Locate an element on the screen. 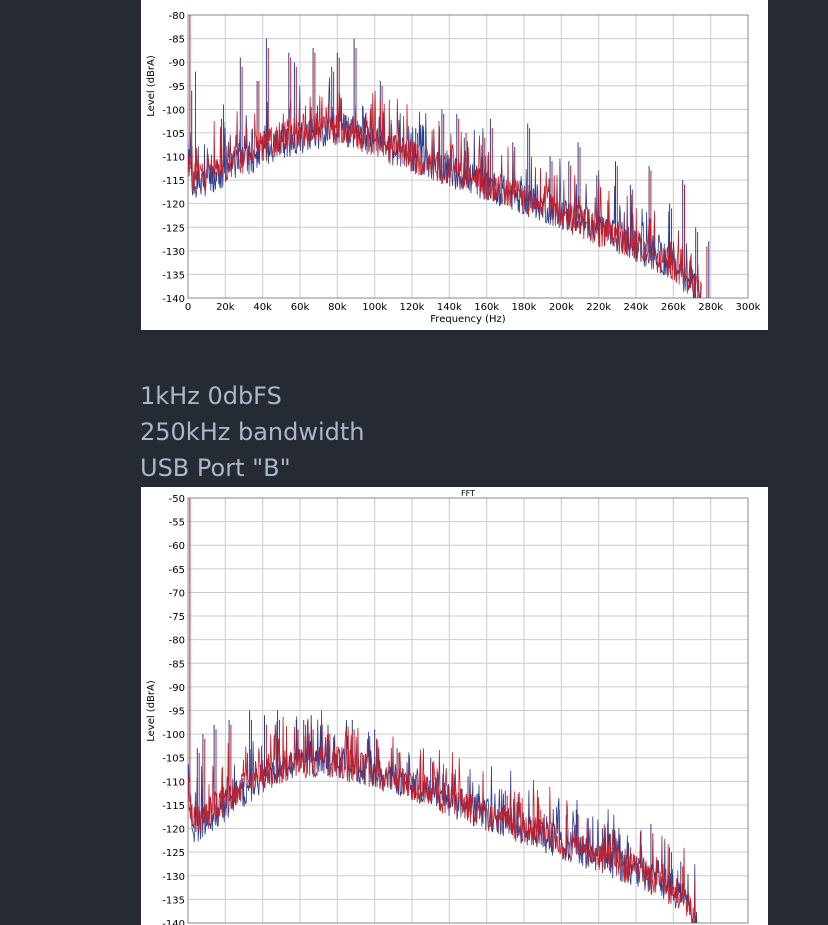  x-tick-label: 0 is located at coordinates (188, 307).